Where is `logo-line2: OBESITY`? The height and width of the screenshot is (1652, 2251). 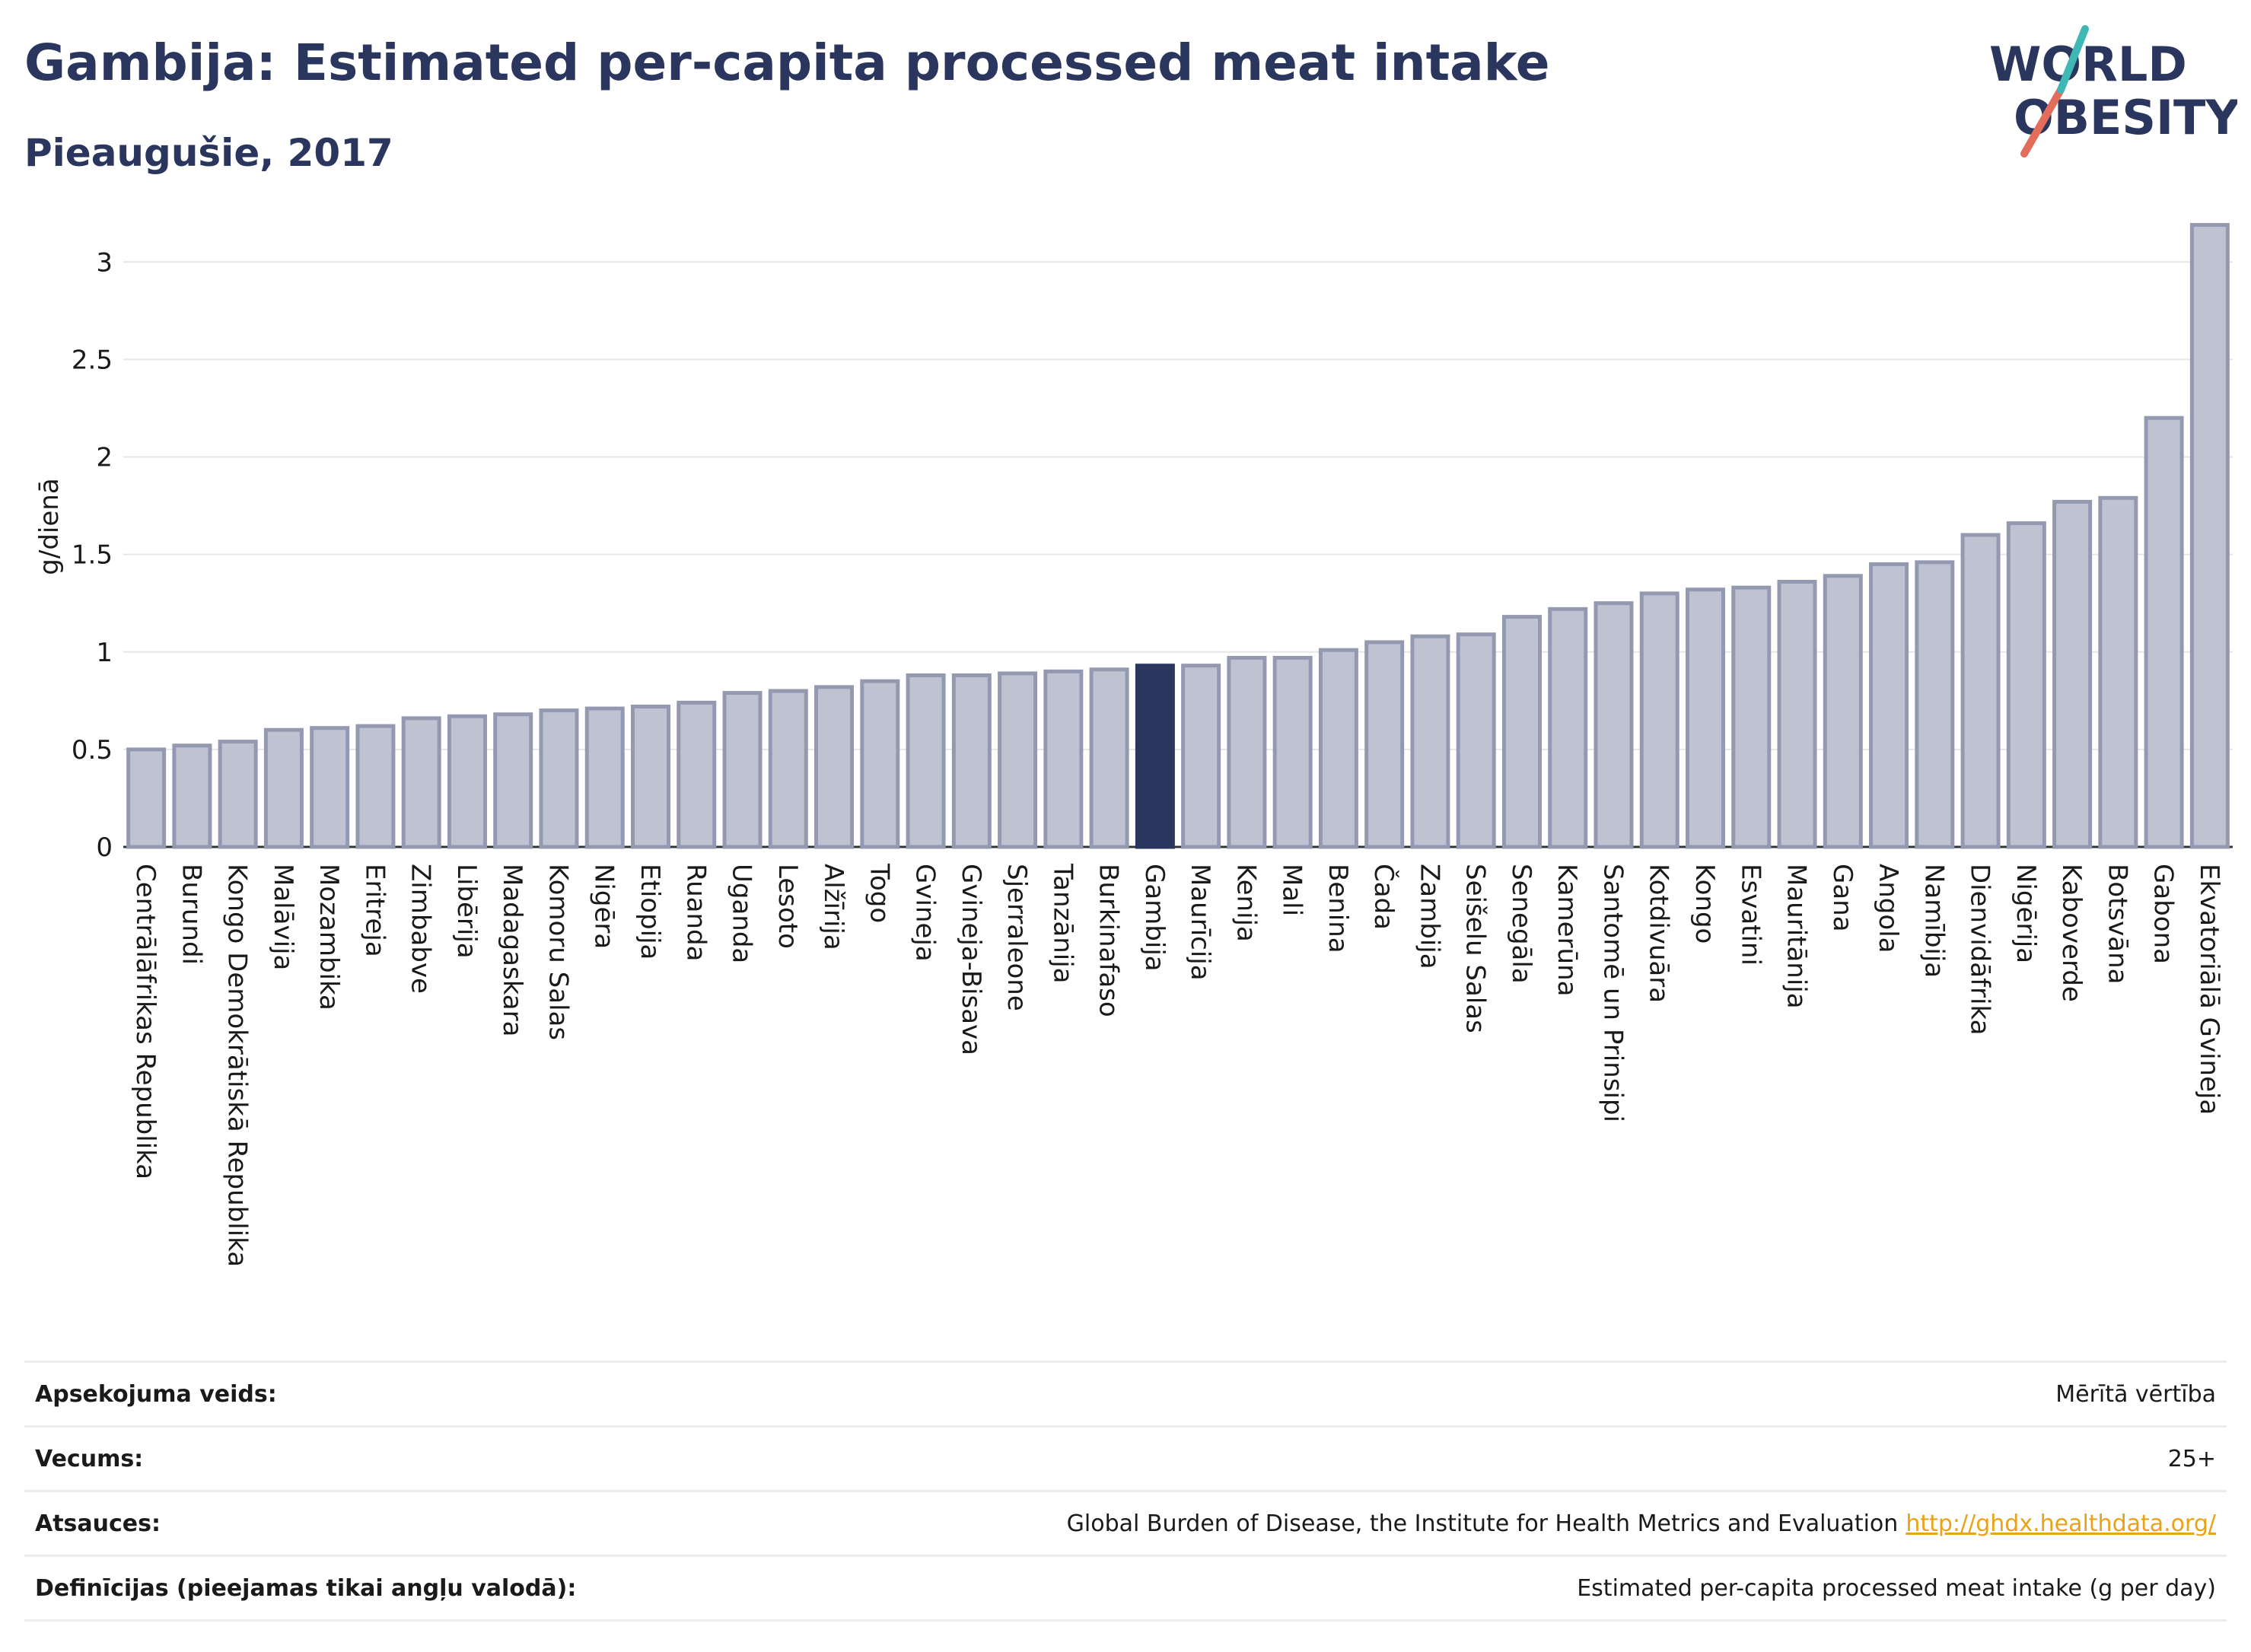 logo-line2: OBESITY is located at coordinates (2125, 118).